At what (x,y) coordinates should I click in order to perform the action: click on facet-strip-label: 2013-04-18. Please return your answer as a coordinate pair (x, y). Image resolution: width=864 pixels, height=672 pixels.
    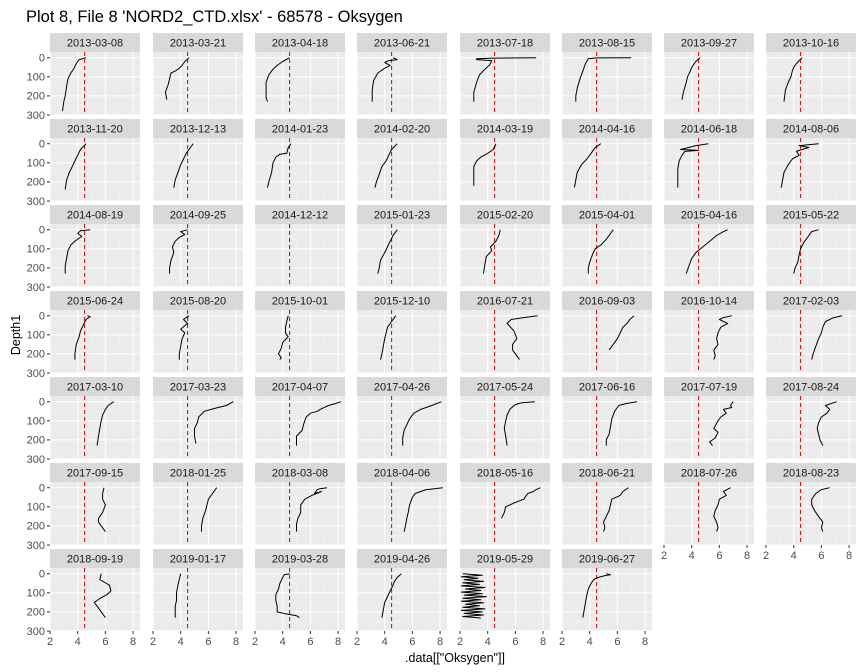
    Looking at the image, I should click on (300, 44).